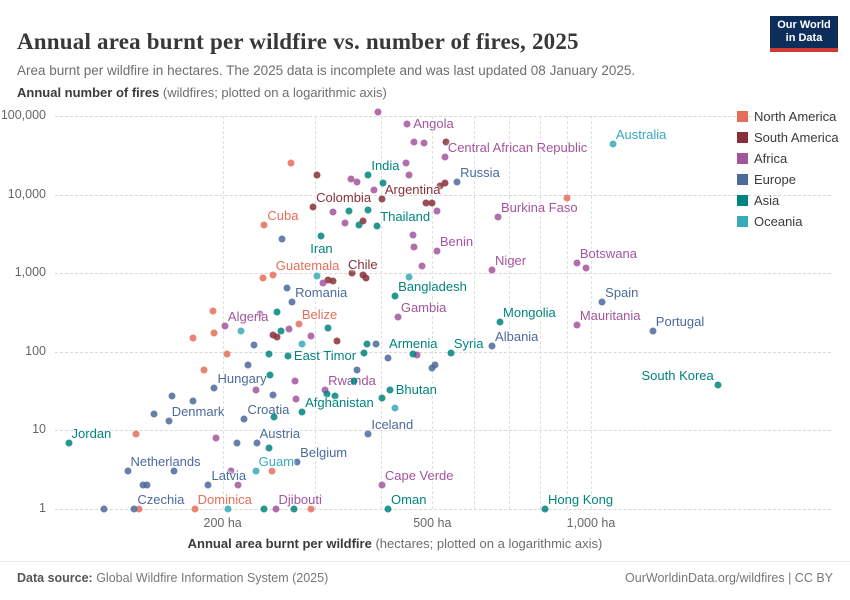 The height and width of the screenshot is (600, 850). I want to click on data-point-bangladesh, so click(395, 296).